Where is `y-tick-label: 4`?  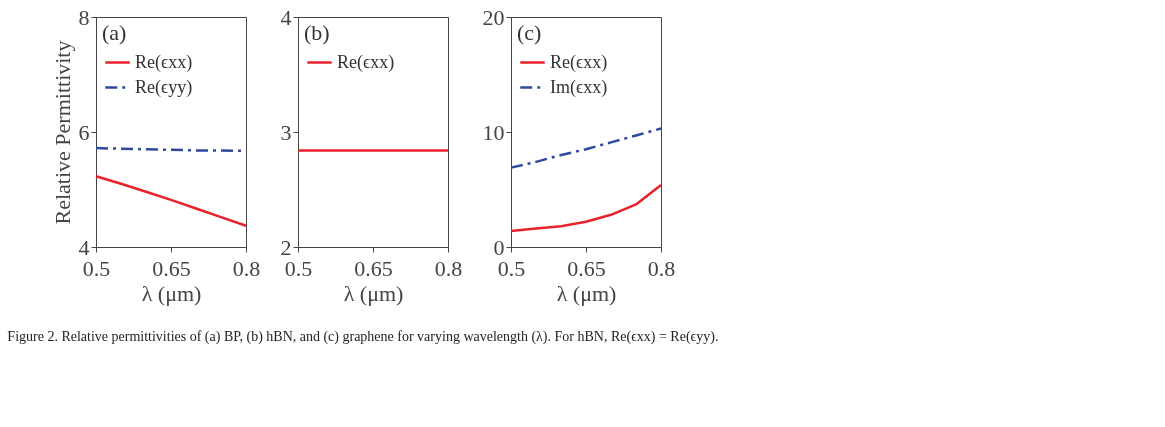
y-tick-label: 4 is located at coordinates (286, 17).